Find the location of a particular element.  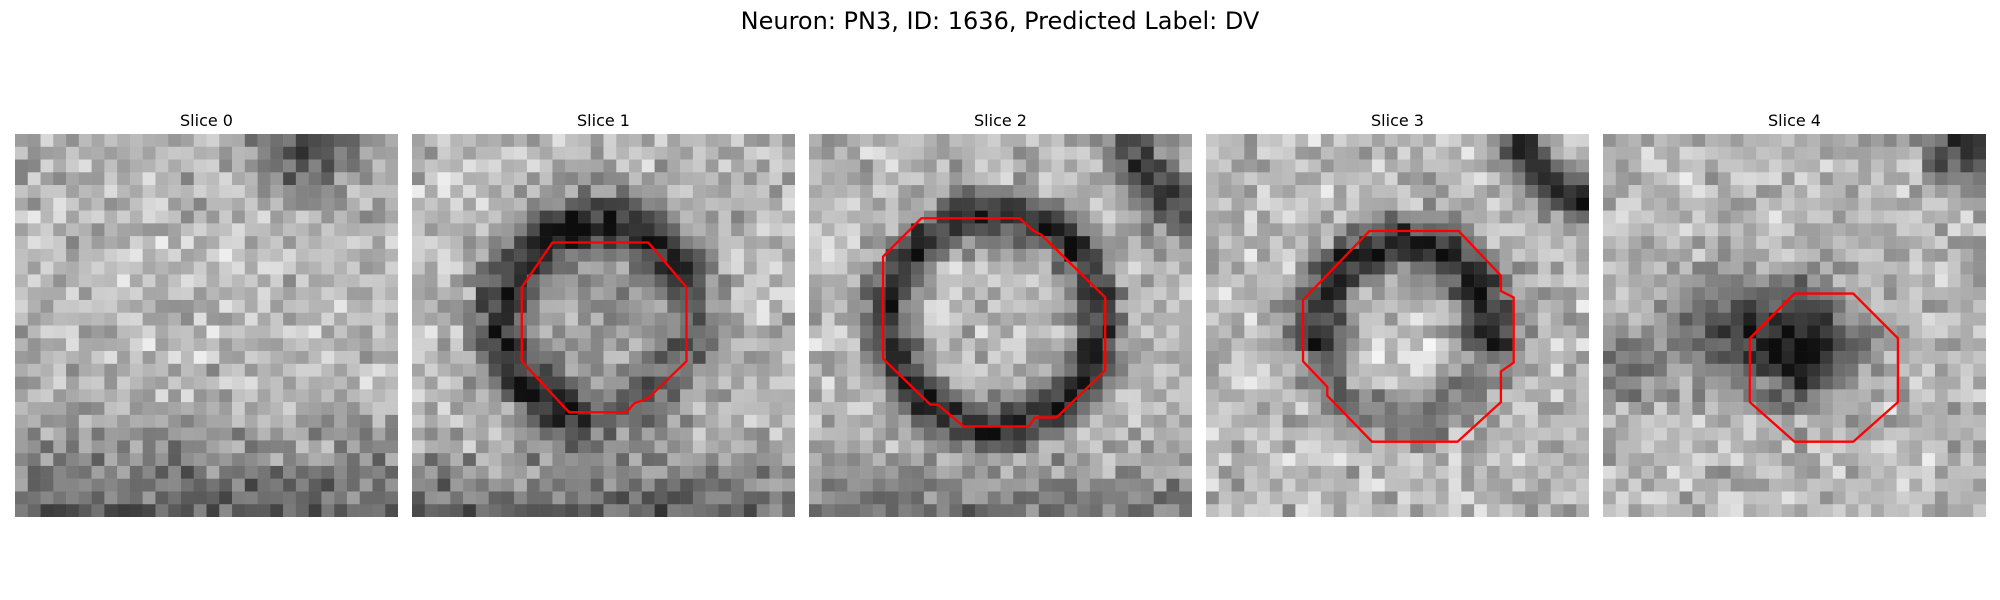

slice-panel-3: Slice 3 is located at coordinates (1397, 312).